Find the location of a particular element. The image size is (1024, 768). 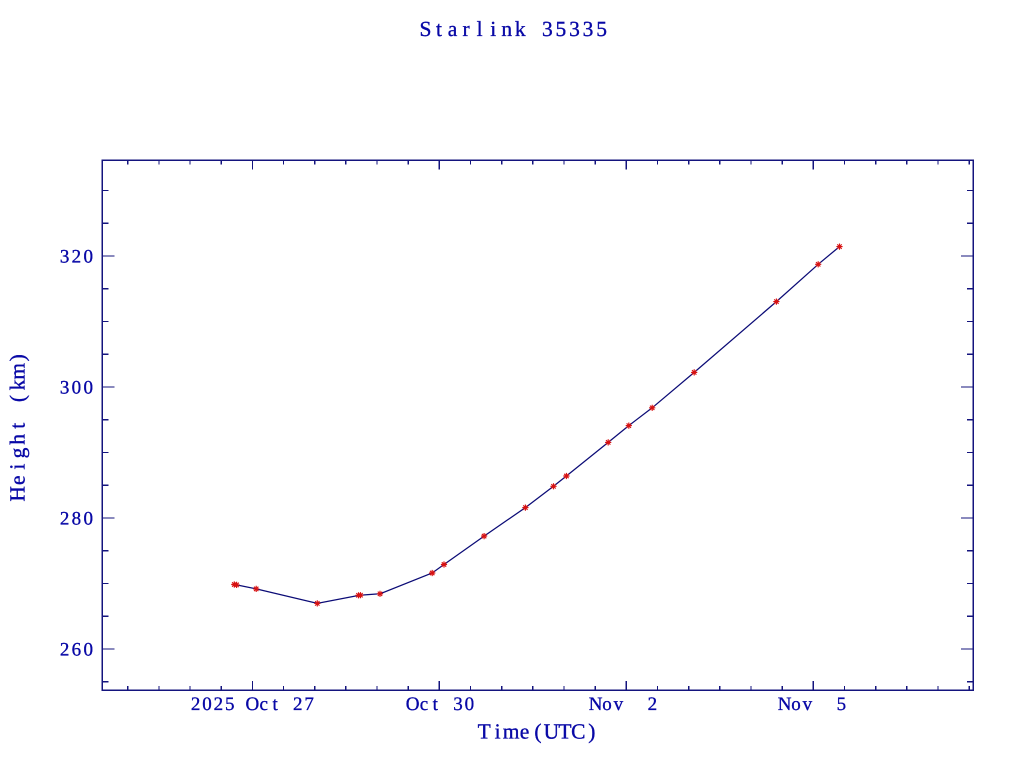

svg-text: Starlink 35335 is located at coordinates (513, 29).